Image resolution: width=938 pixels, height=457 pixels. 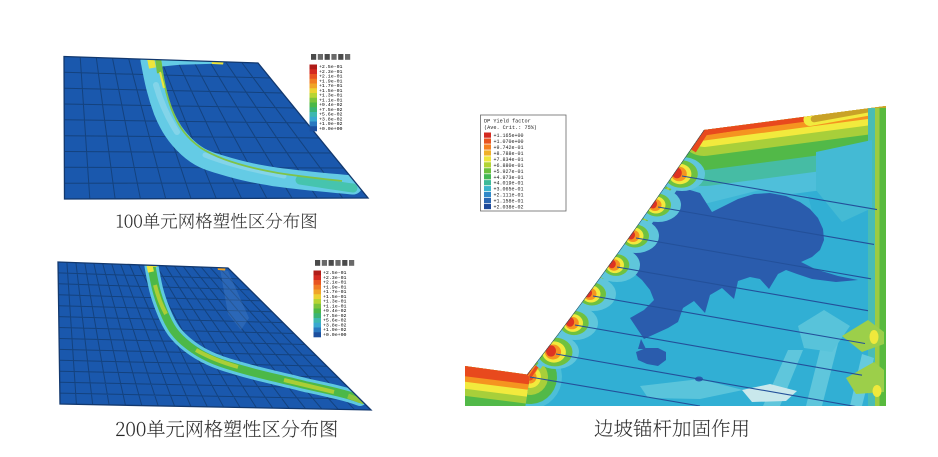 What do you see at coordinates (509, 190) in the screenshot?
I see `svg-text: +3.065e-01` at bounding box center [509, 190].